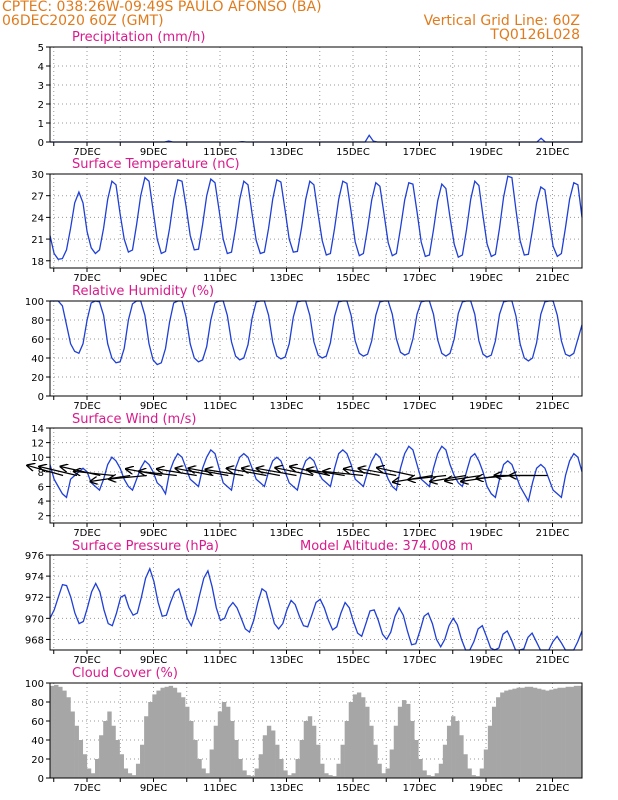 This screenshot has width=618, height=800. I want to click on xtick-label-wind: 9DEC, so click(153, 533).